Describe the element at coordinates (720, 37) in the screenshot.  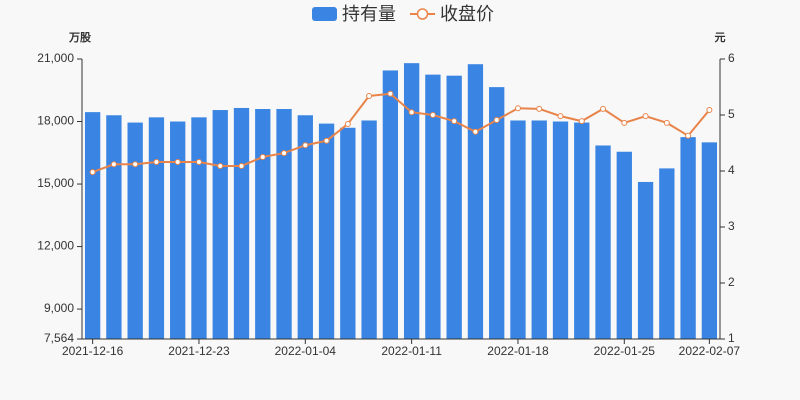
I see `y2-axis-name: 元` at that location.